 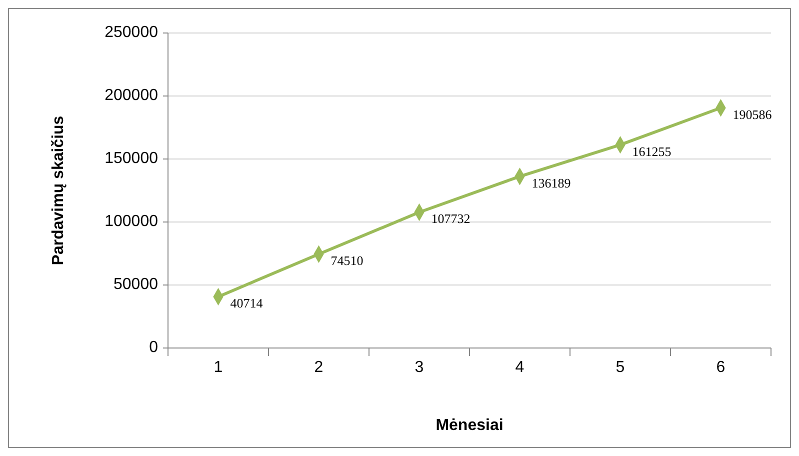 What do you see at coordinates (347, 260) in the screenshot?
I see `data-label: 74510` at bounding box center [347, 260].